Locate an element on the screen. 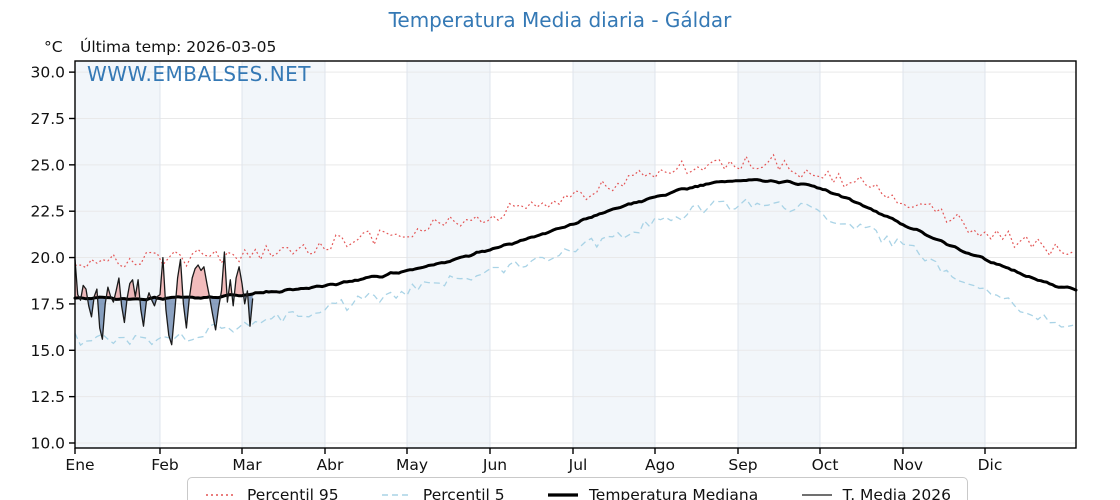 The width and height of the screenshot is (1120, 500). chart-title: Temperatura Media diaria - Gáldar is located at coordinates (560, 20).